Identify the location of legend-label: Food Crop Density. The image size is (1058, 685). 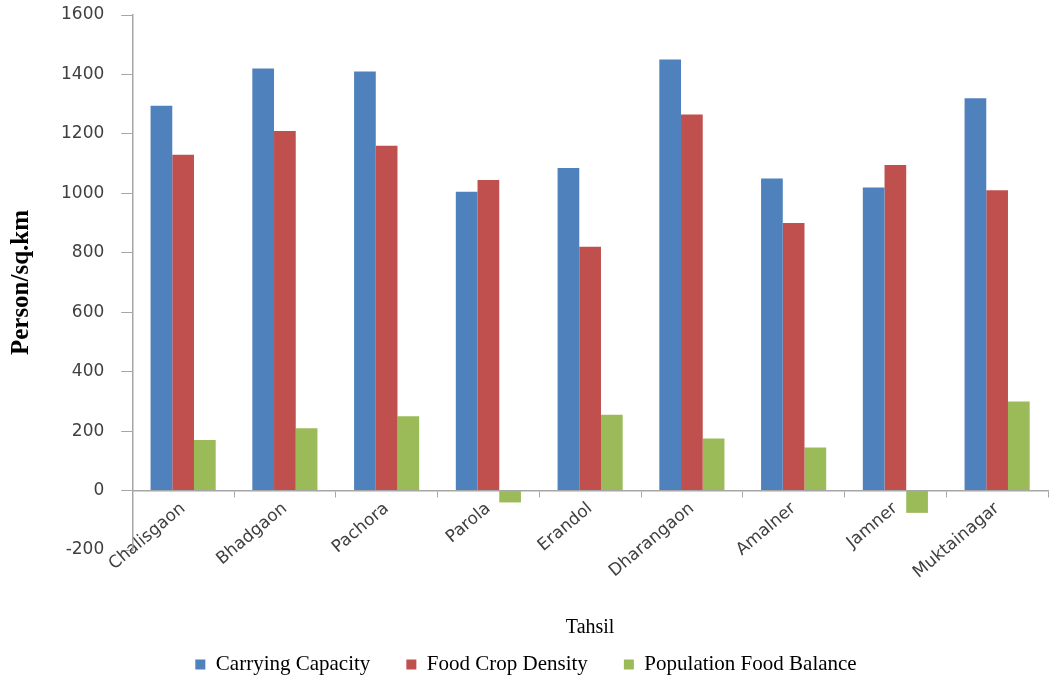
(507, 663).